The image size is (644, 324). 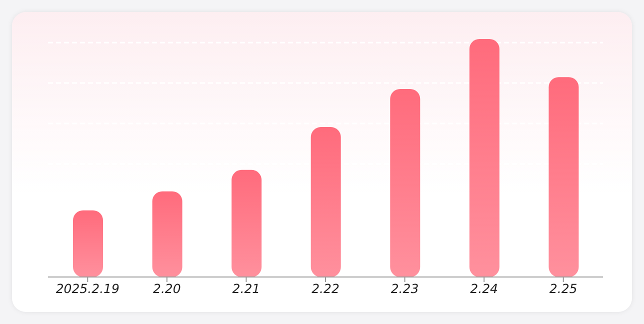 What do you see at coordinates (563, 288) in the screenshot?
I see `x-tick-label: 2.25` at bounding box center [563, 288].